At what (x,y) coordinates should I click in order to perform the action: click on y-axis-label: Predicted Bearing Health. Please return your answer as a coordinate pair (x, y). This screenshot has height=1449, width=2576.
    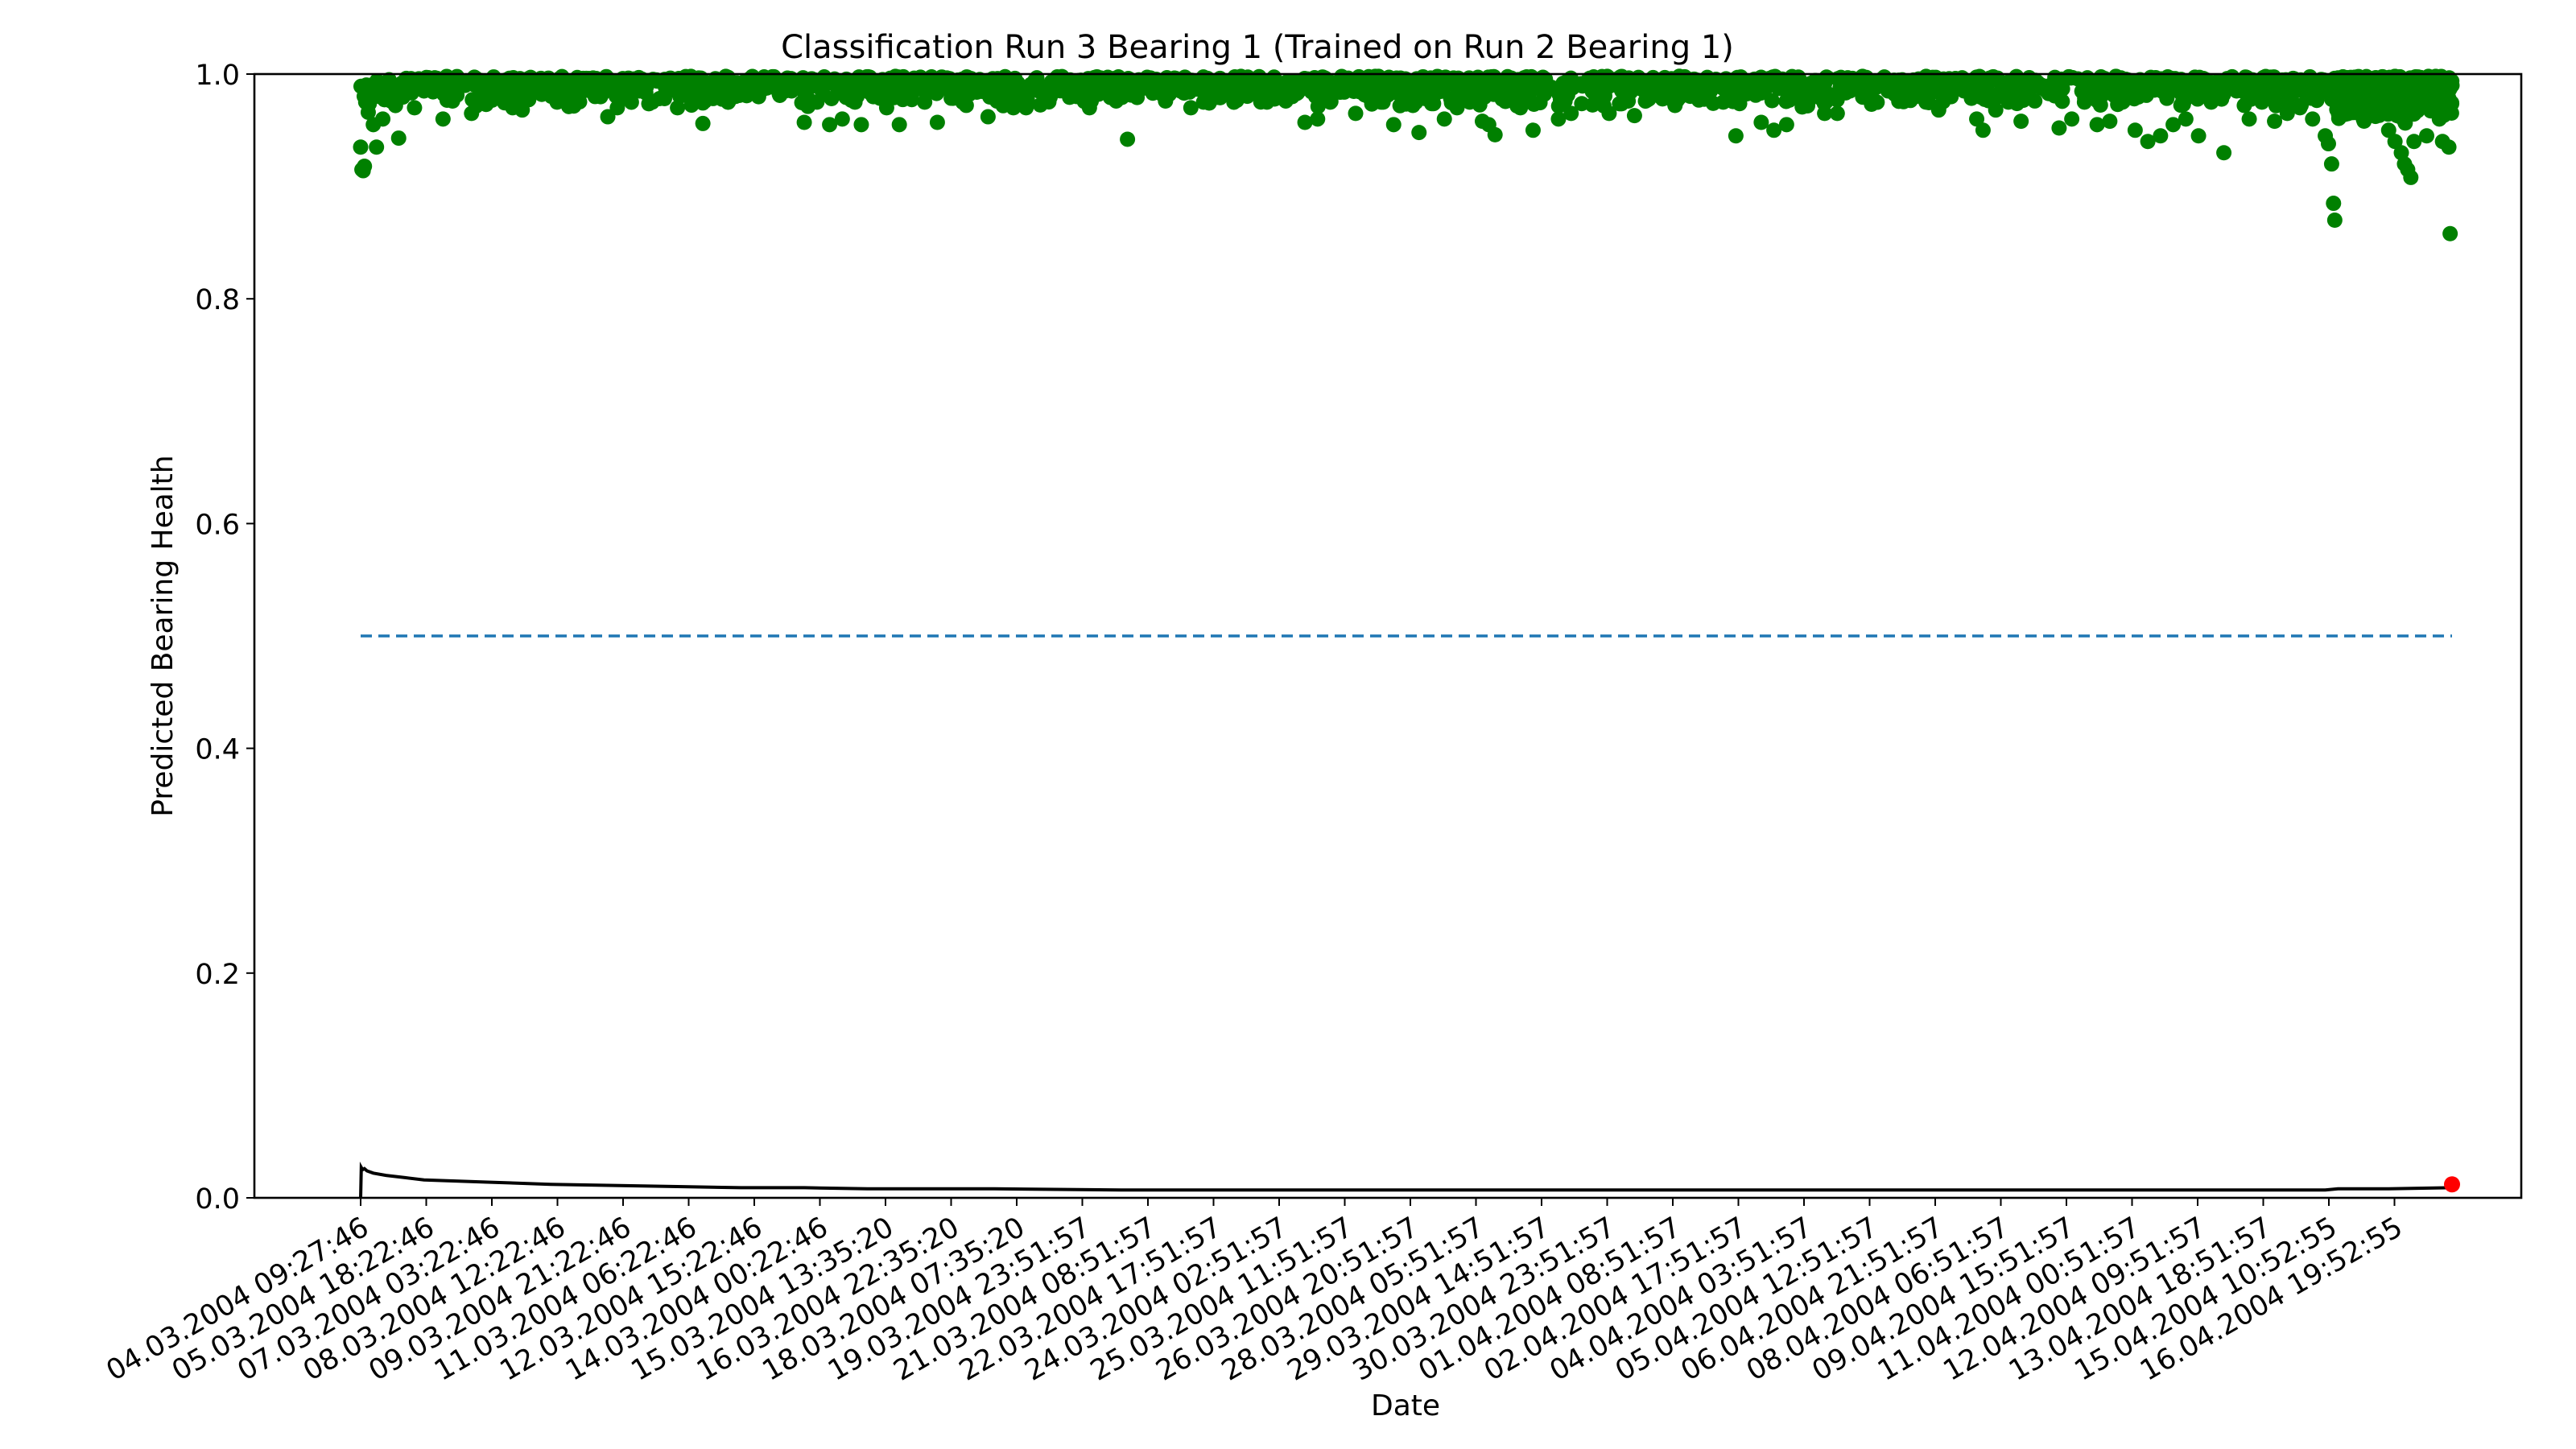
    Looking at the image, I should click on (163, 635).